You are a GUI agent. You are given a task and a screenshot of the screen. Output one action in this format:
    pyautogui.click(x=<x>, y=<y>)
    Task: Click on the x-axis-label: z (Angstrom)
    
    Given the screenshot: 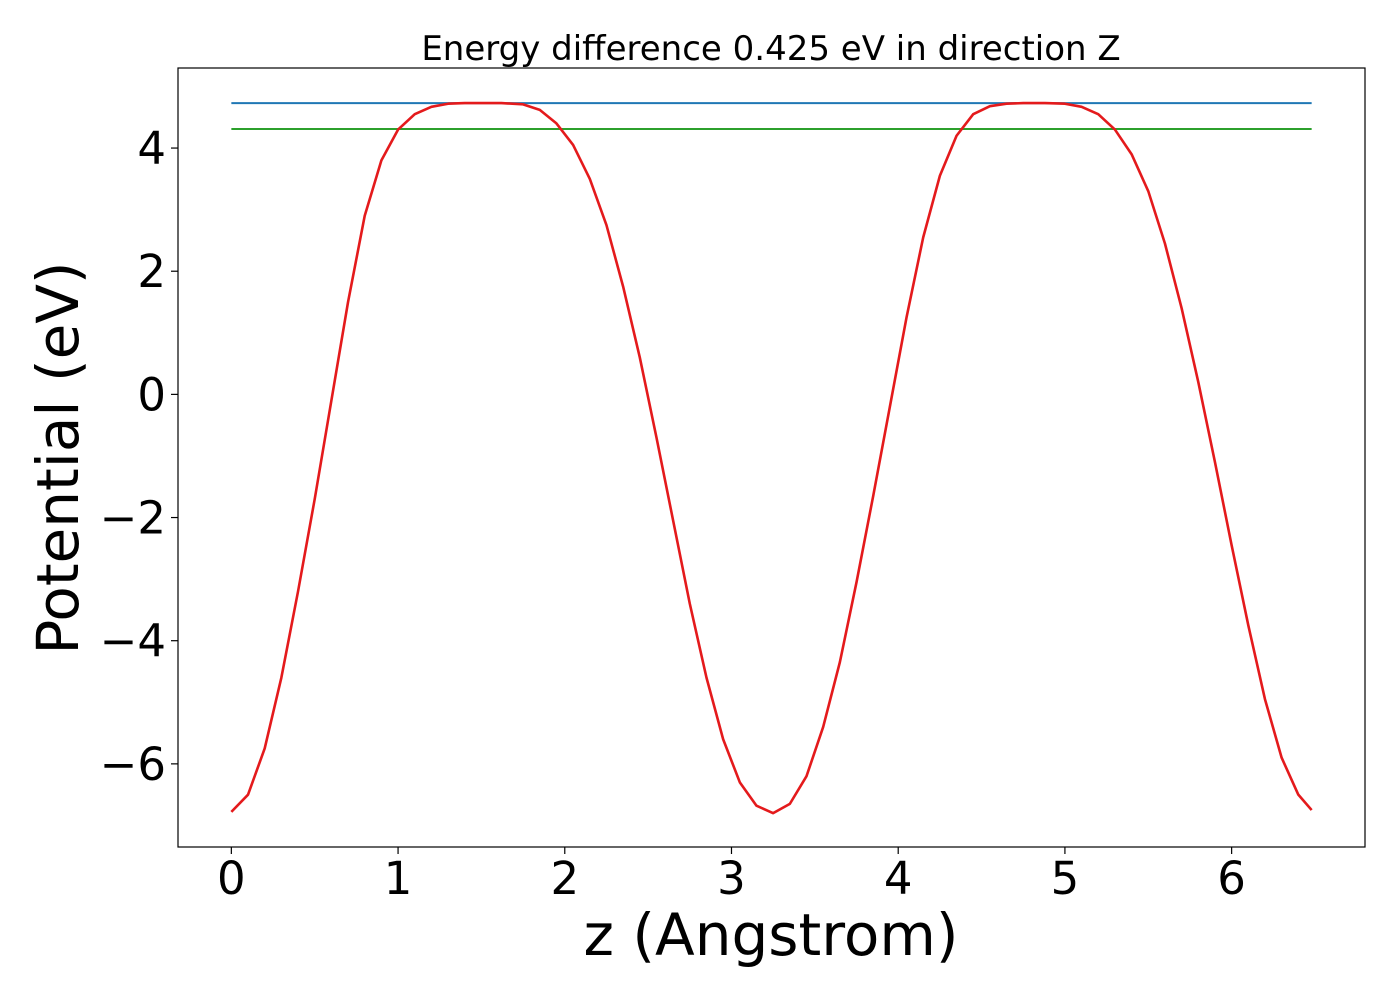 What is the action you would take?
    pyautogui.click(x=771, y=935)
    